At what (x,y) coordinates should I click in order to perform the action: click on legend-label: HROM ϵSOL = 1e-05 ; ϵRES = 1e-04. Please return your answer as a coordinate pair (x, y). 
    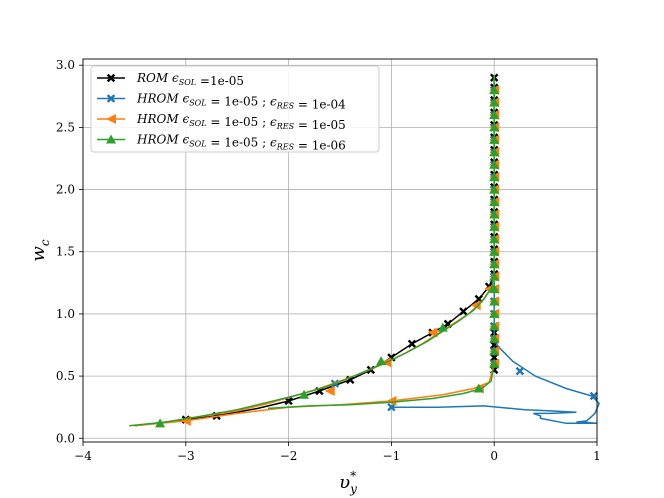
    Looking at the image, I should click on (241, 102).